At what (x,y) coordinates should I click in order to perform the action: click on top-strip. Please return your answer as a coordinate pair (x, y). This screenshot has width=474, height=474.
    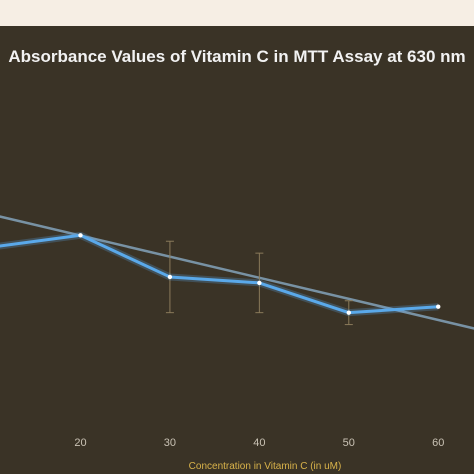
    Looking at the image, I should click on (237, 13).